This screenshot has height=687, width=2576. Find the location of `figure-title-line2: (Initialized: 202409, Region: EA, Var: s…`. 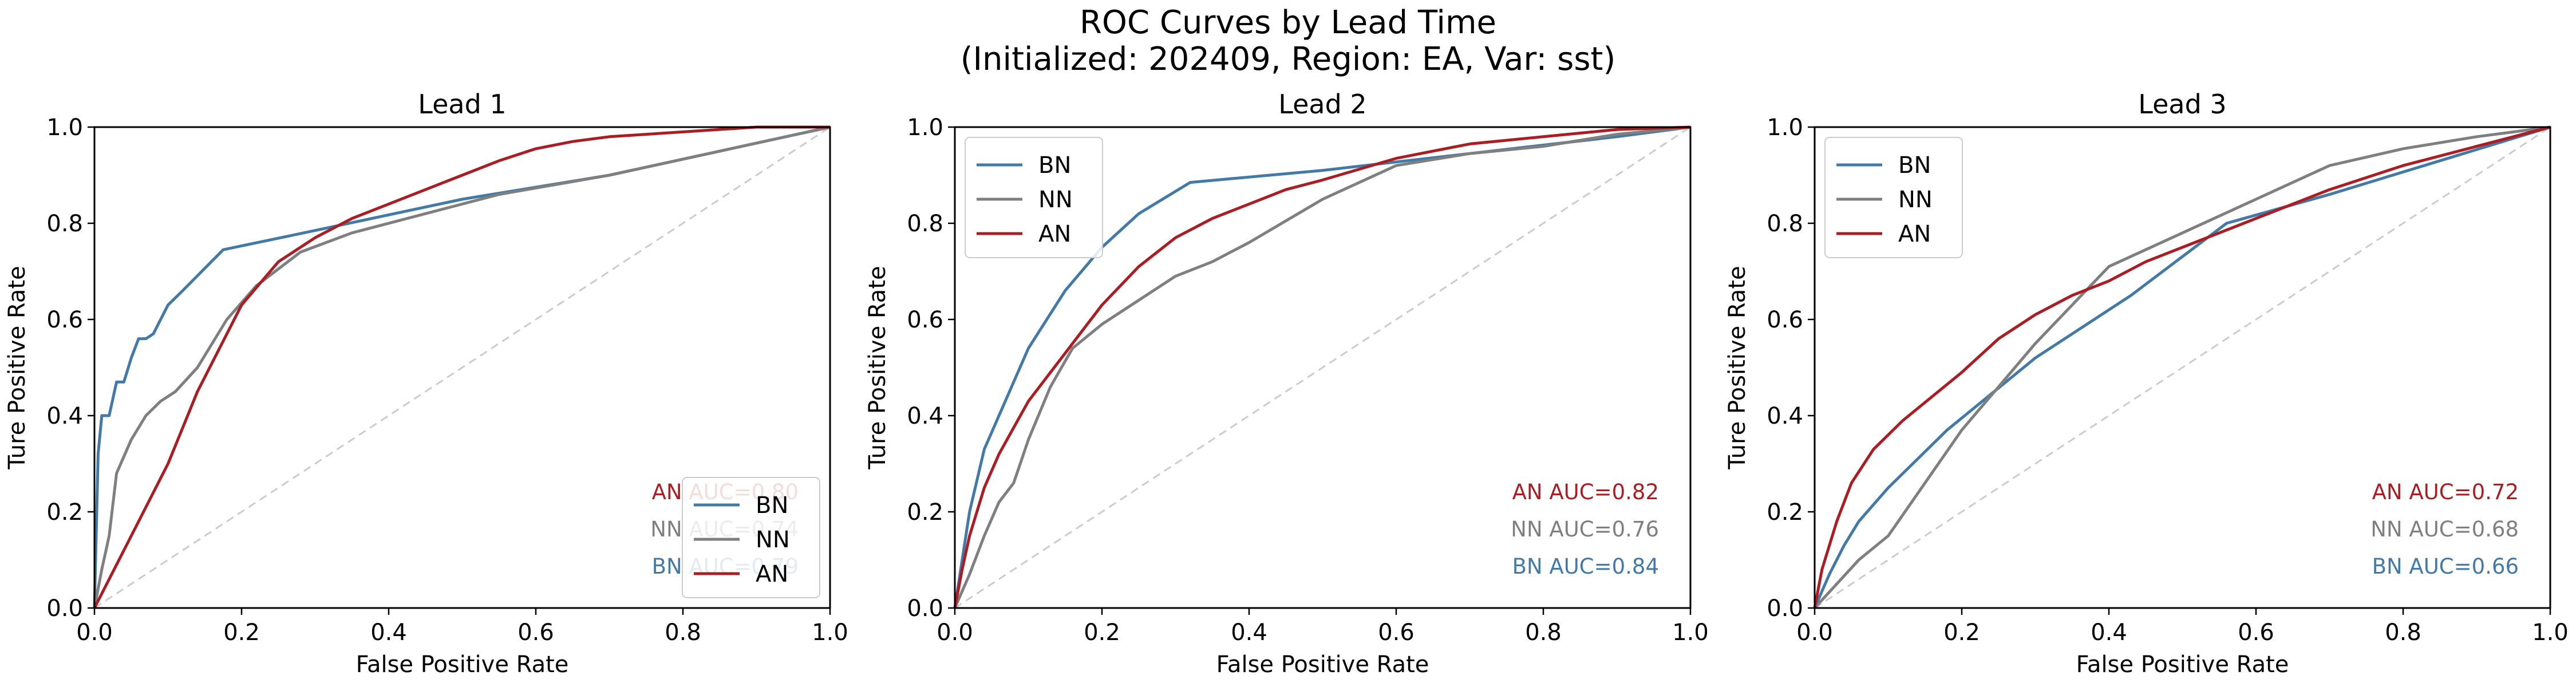

figure-title-line2: (Initialized: 202409, Region: EA, Var: s… is located at coordinates (1288, 59).